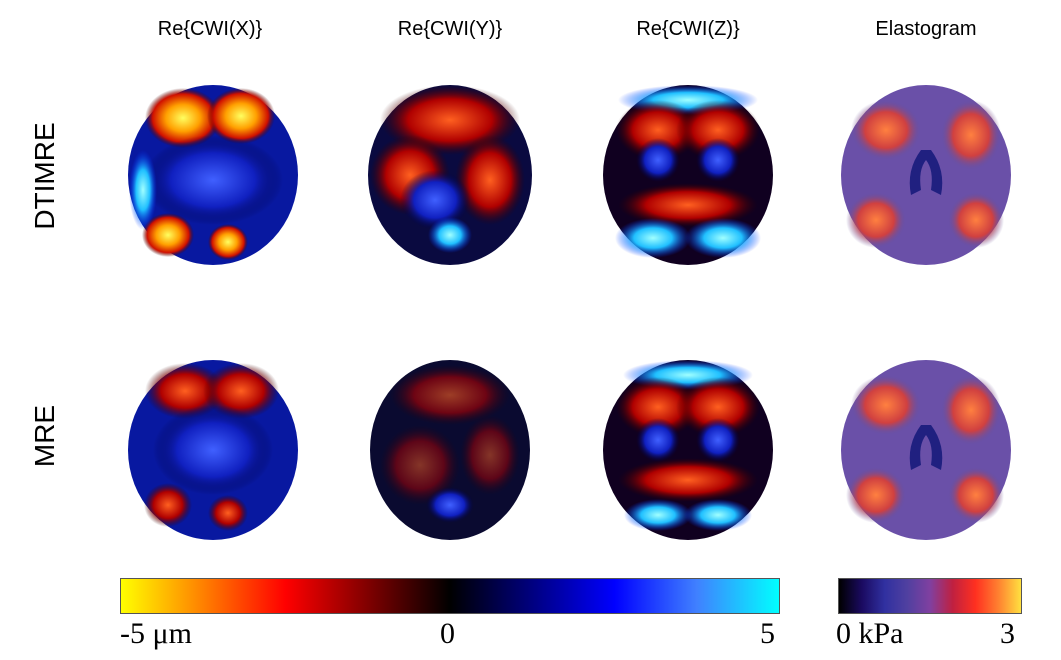  Describe the element at coordinates (44, 436) in the screenshot. I see `row-label-mre: MRE` at that location.